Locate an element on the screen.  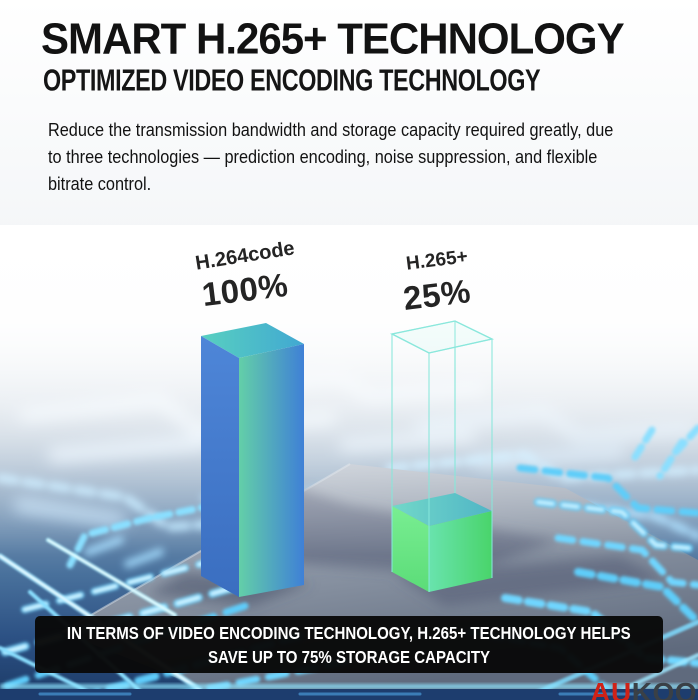
brand-logo-suffix: KOO is located at coordinates (664, 688).